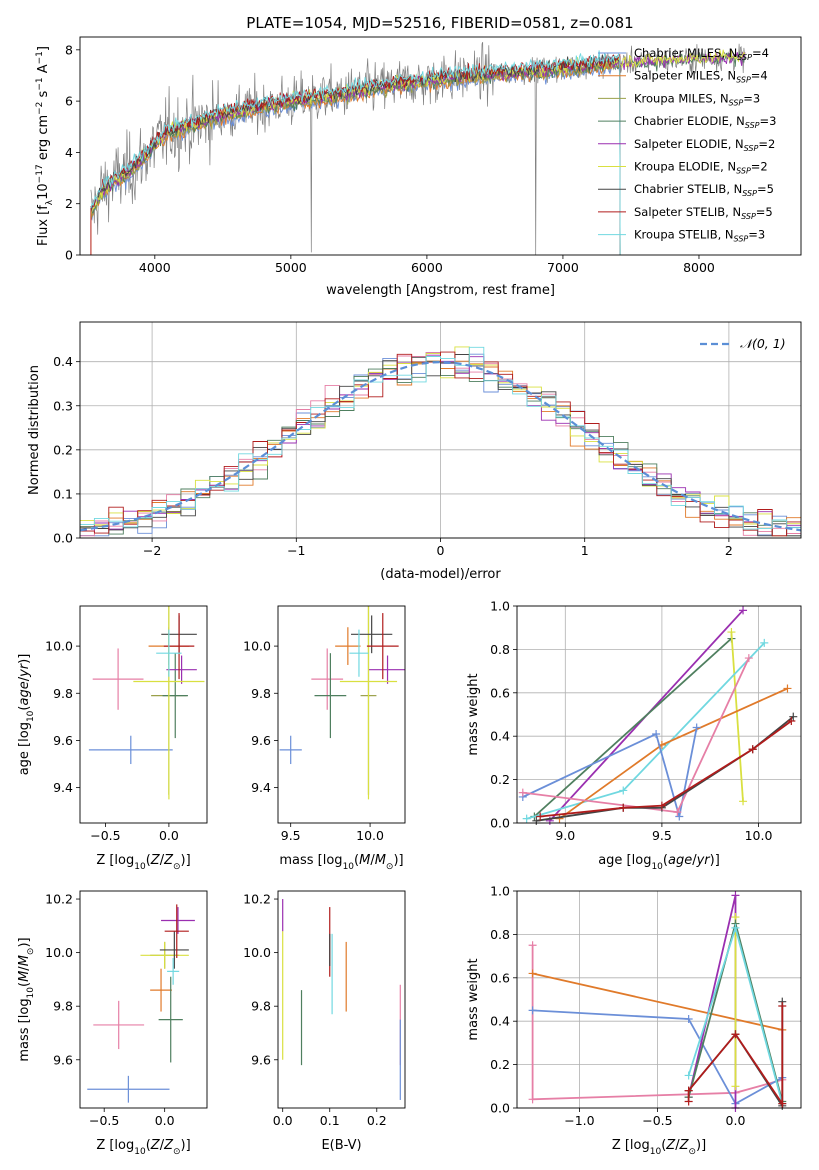 The image size is (819, 1170). I want to click on x-tick-label: 0.1, so click(330, 1120).